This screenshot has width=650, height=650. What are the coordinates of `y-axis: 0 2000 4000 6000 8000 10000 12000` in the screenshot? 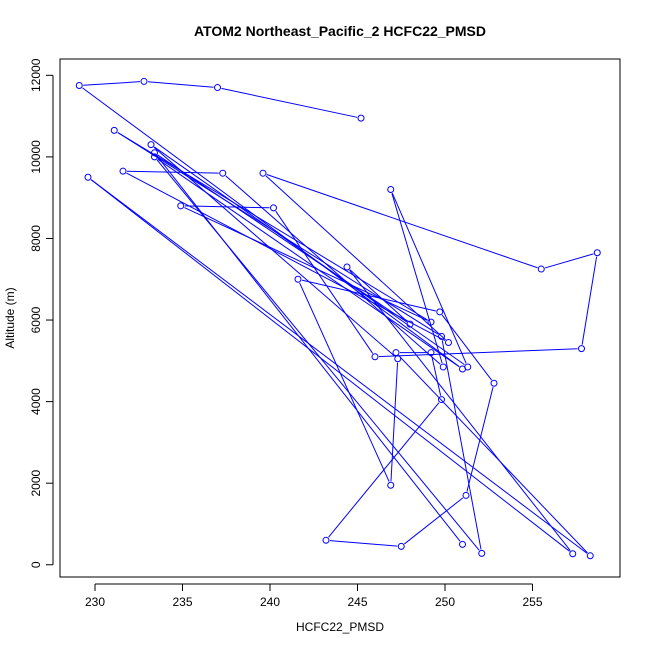 It's located at (41, 313).